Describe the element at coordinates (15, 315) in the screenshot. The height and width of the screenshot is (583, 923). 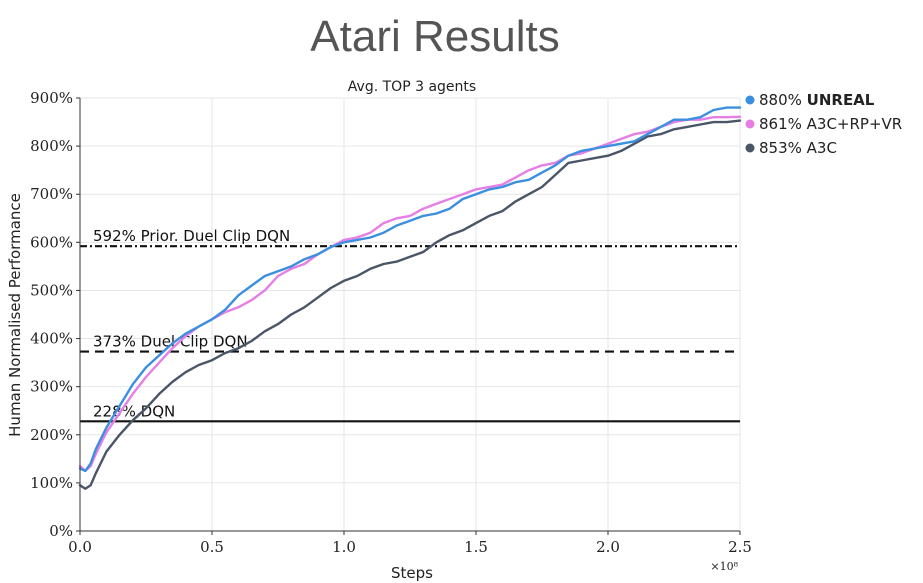
I see `y-axis-label: Human Normalised Performance` at that location.